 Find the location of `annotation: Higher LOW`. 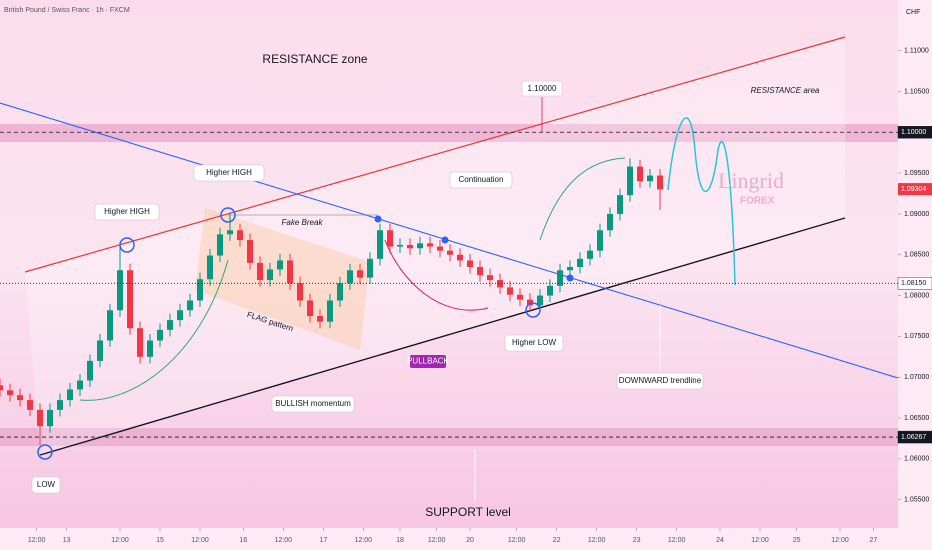

annotation: Higher LOW is located at coordinates (534, 342).